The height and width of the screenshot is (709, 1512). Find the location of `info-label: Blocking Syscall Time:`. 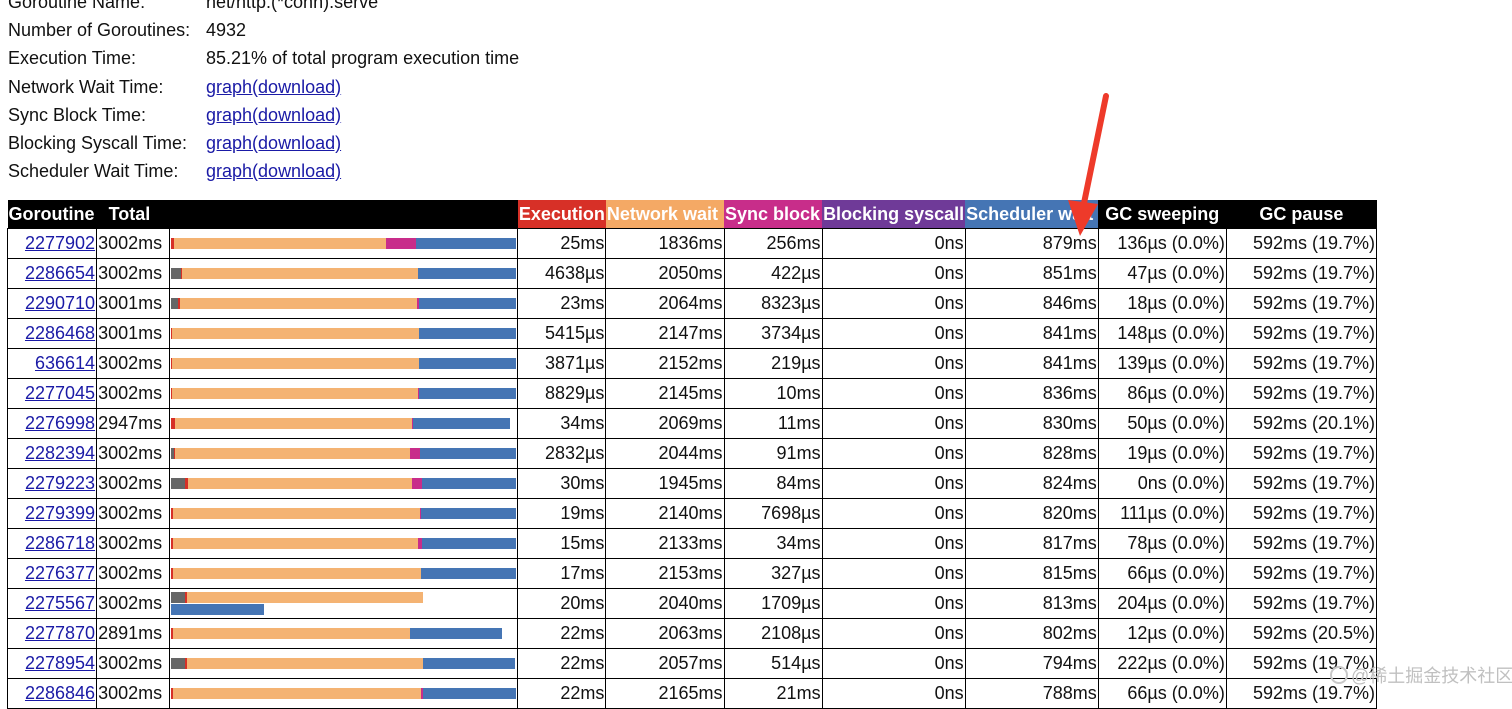

info-label: Blocking Syscall Time: is located at coordinates (98, 142).